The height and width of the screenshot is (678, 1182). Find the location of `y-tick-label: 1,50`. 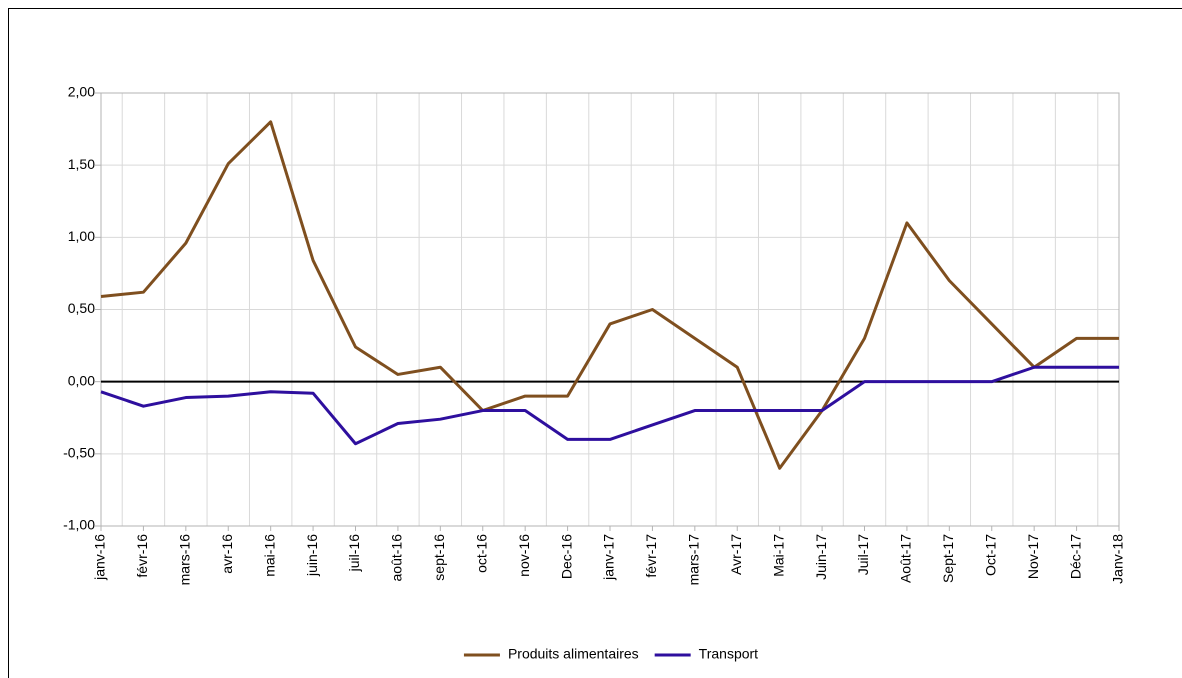

y-tick-label: 1,50 is located at coordinates (81, 164).